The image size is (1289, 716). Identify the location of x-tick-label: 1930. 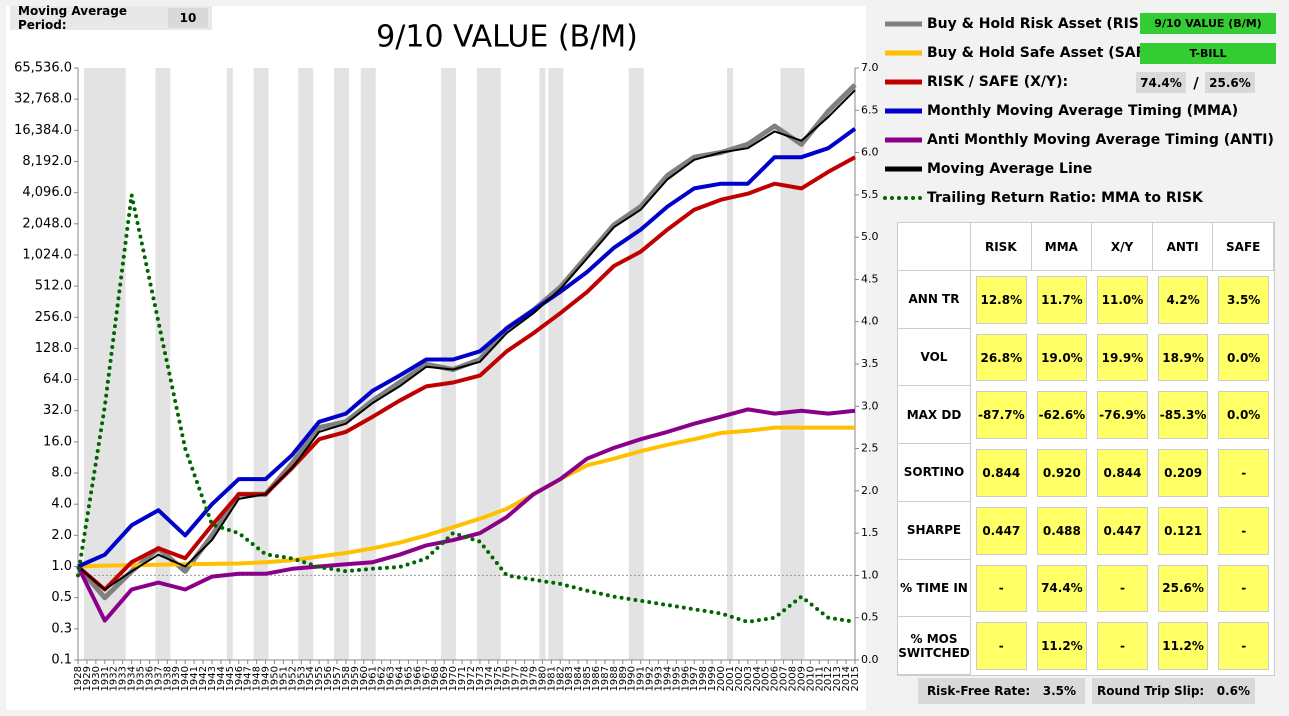
(96, 678).